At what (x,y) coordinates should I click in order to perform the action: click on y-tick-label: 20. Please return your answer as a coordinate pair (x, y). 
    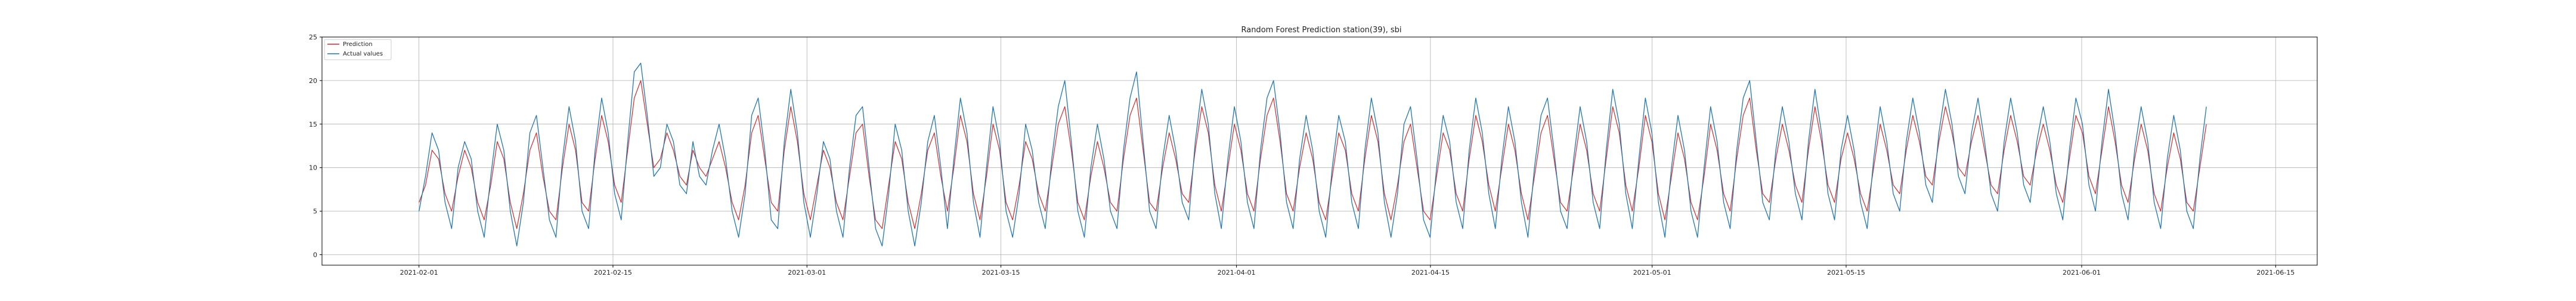
    Looking at the image, I should click on (313, 81).